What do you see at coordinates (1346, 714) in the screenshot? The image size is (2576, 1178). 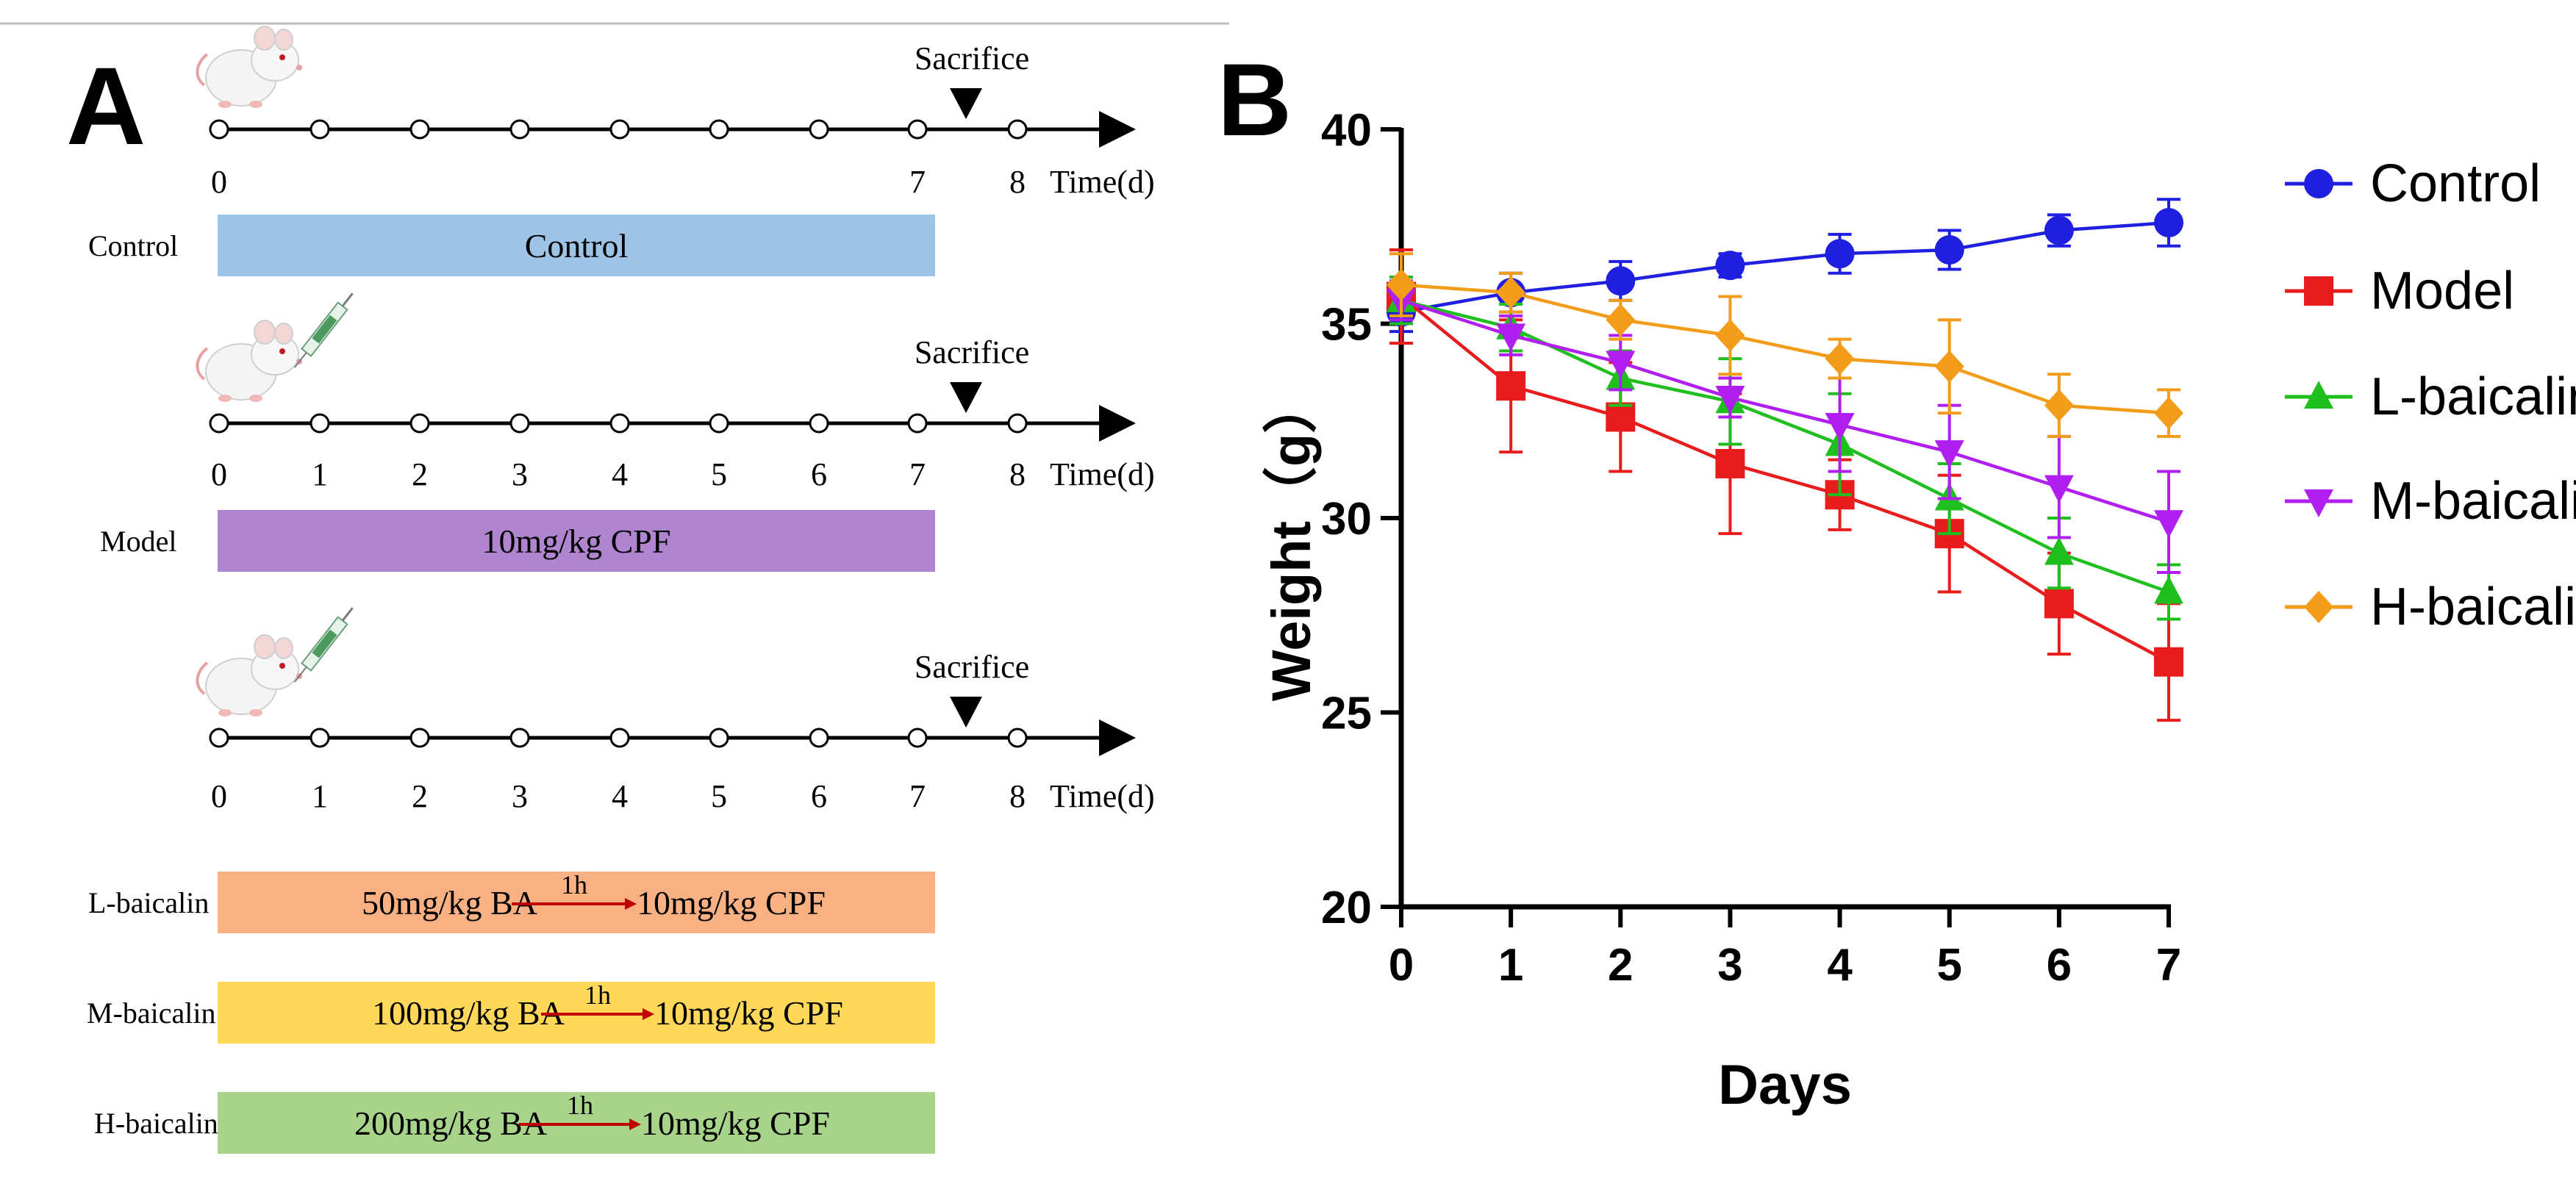 I see `y-tick-label: 25` at bounding box center [1346, 714].